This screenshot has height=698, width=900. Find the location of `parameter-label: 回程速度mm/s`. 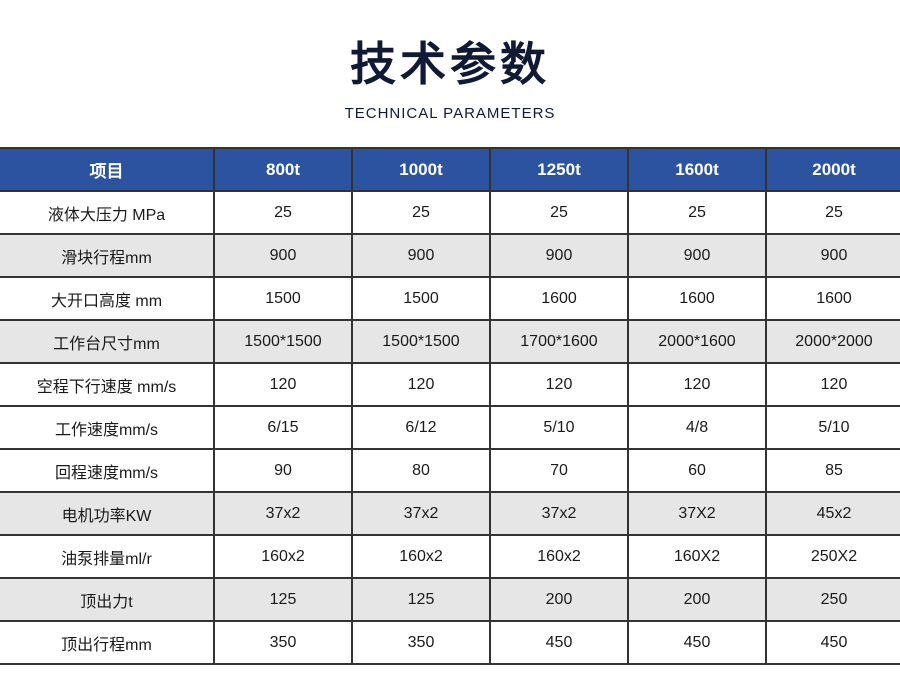

parameter-label: 回程速度mm/s is located at coordinates (107, 470).